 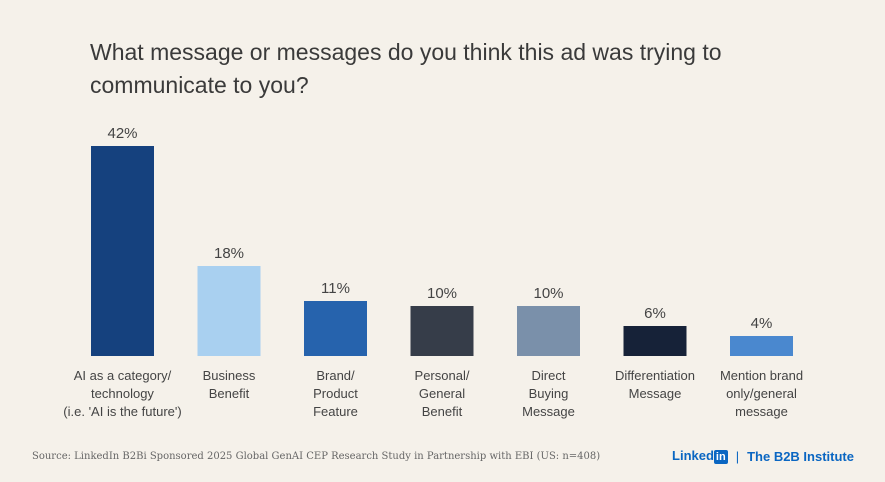 I want to click on category-label: Direct Buying Message, so click(x=548, y=393).